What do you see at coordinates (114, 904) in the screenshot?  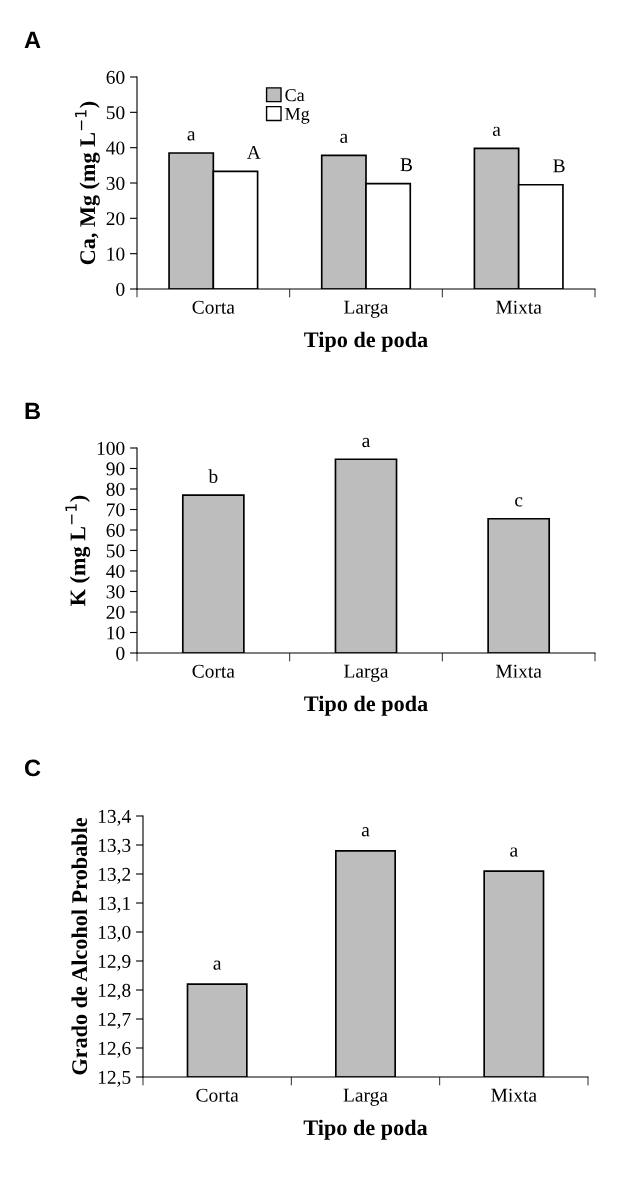 I see `y-tick-label: 13,1` at bounding box center [114, 904].